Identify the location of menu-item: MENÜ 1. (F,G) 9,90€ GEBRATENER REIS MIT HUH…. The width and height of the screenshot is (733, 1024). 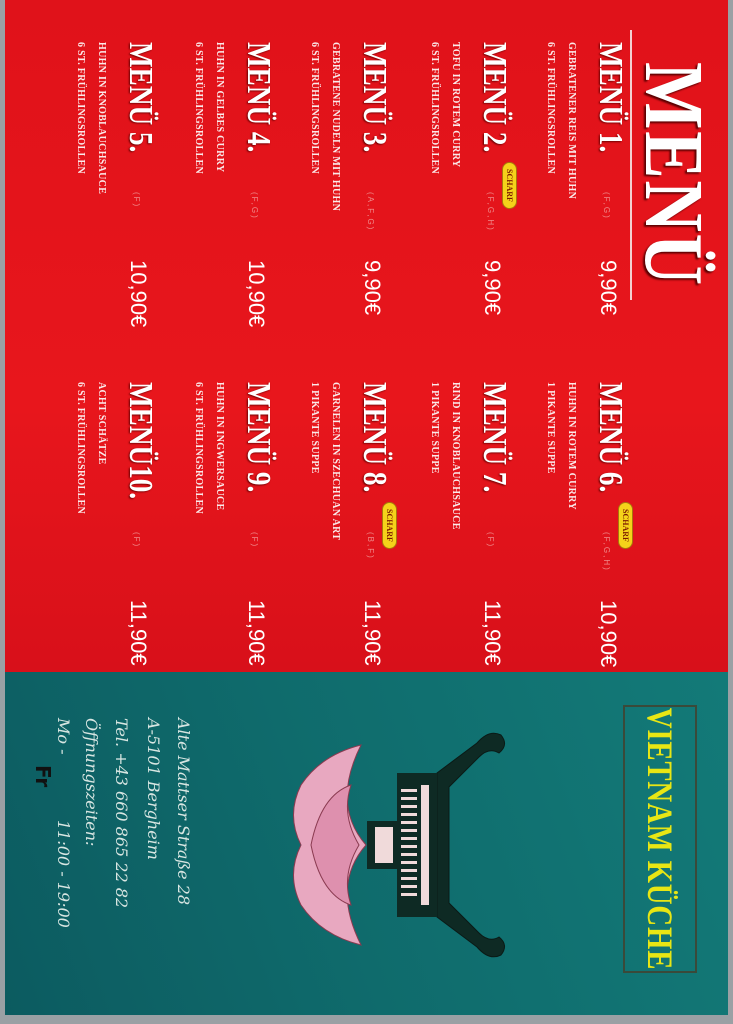
(574, 182).